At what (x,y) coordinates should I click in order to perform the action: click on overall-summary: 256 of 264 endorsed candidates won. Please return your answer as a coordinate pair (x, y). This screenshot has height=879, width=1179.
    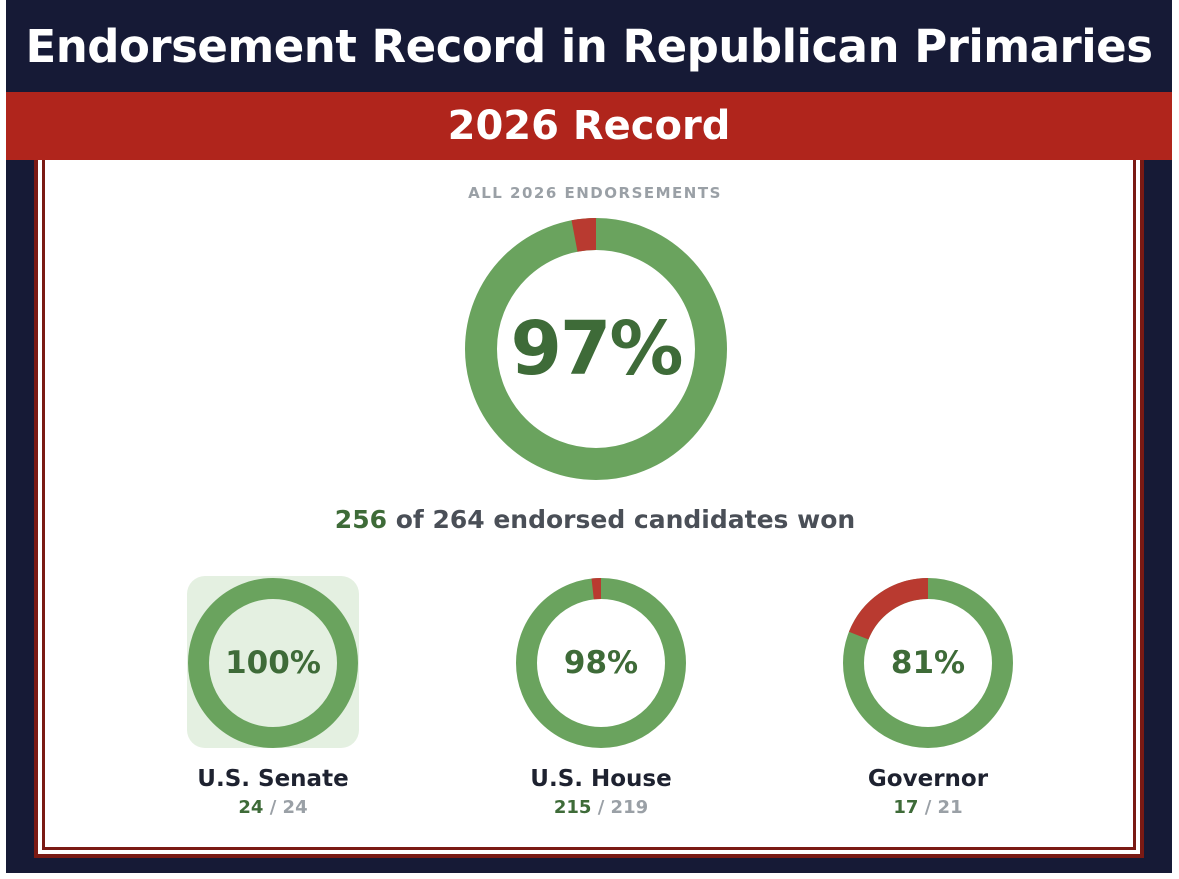
    Looking at the image, I should click on (595, 519).